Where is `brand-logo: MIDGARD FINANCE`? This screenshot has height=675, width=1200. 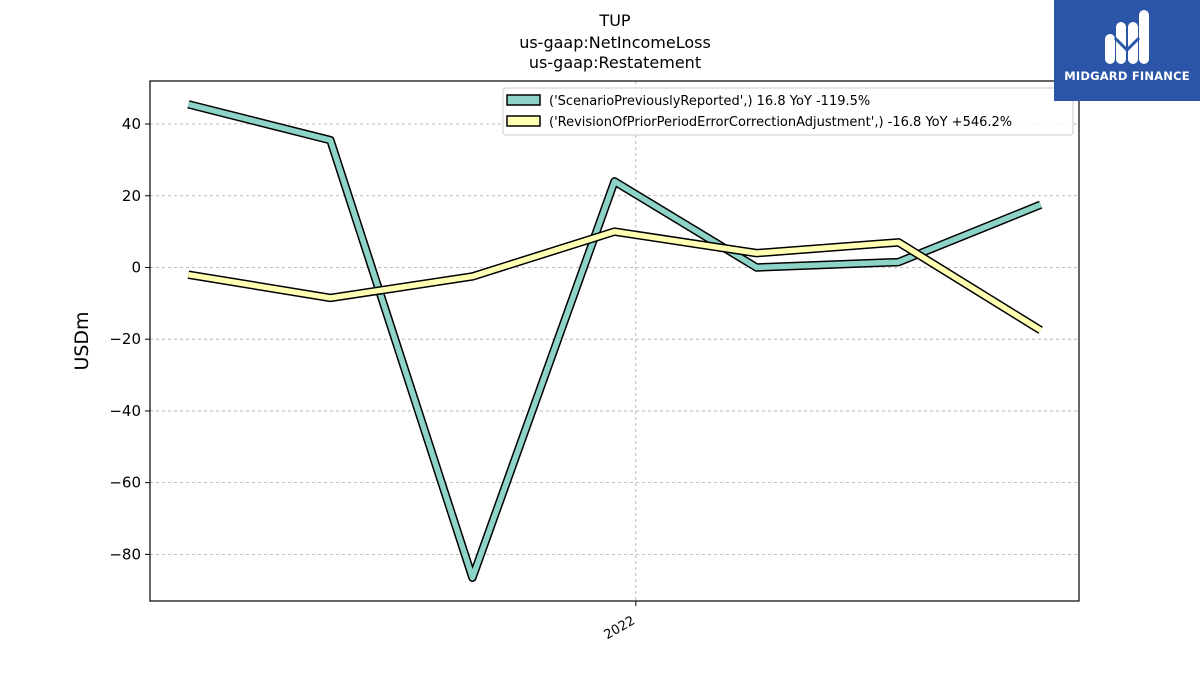
brand-logo: MIDGARD FINANCE is located at coordinates (1127, 50).